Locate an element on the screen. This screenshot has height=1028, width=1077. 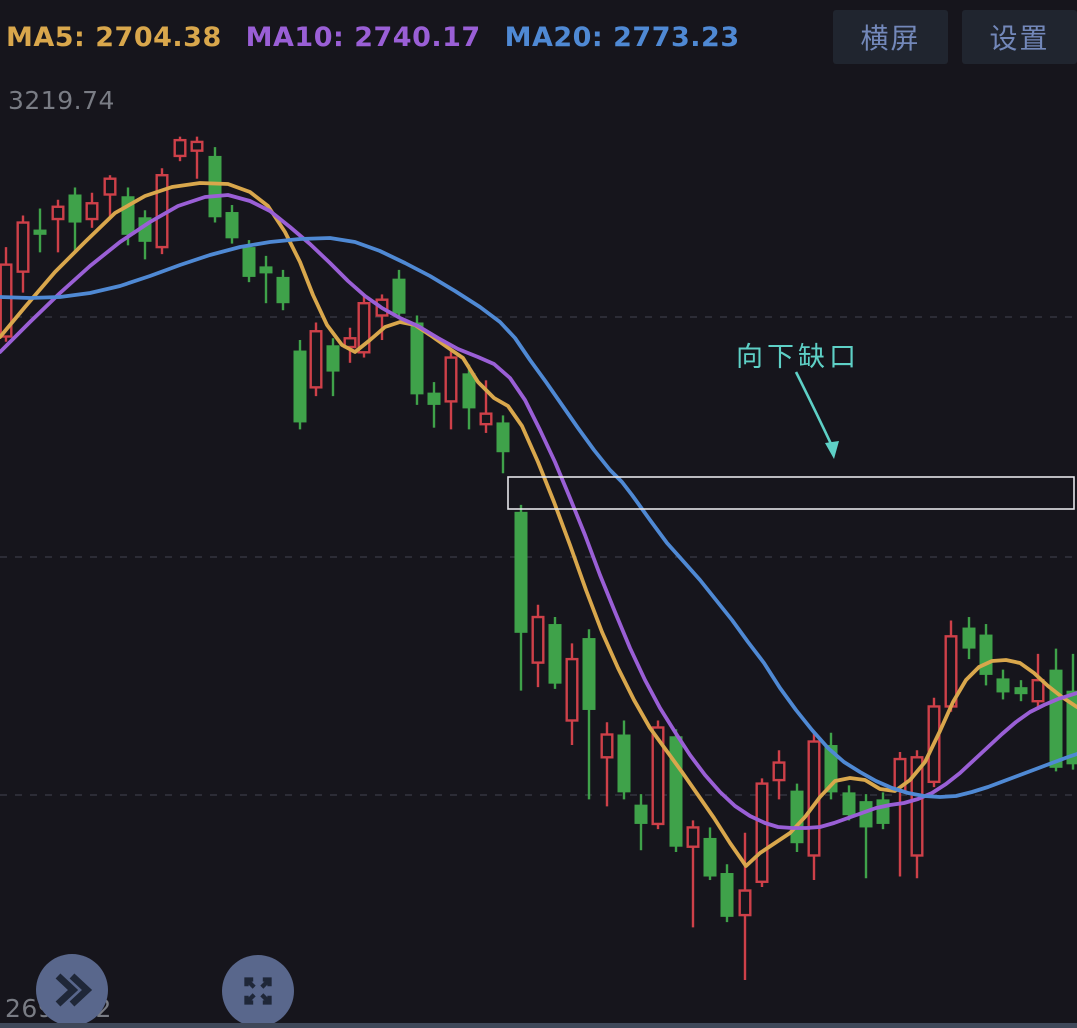
collapse-button is located at coordinates (72, 990).